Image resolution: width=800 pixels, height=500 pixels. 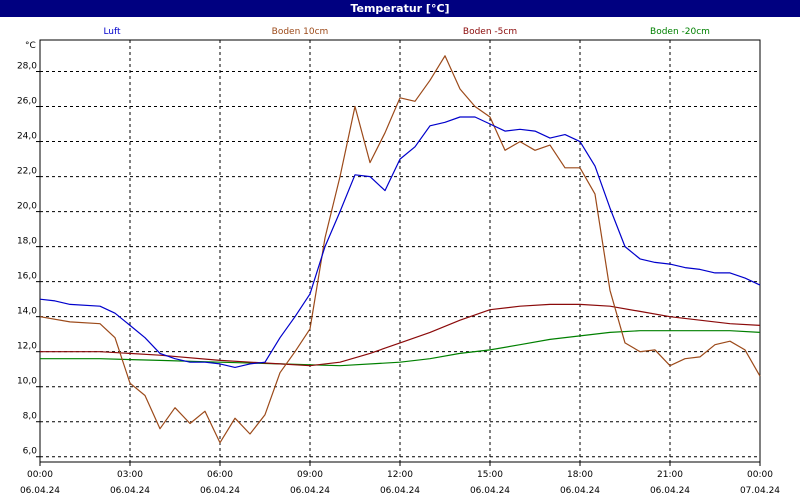 What do you see at coordinates (670, 475) in the screenshot?
I see `x-tick-time-label: 21:00` at bounding box center [670, 475].